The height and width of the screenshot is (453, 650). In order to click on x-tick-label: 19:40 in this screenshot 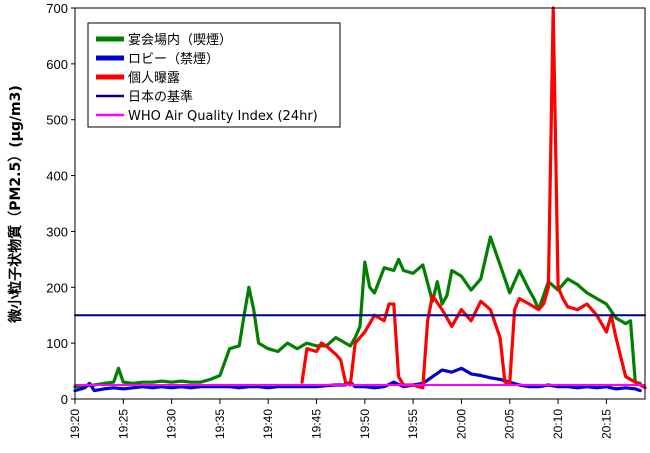, I will do `click(268, 424)`.